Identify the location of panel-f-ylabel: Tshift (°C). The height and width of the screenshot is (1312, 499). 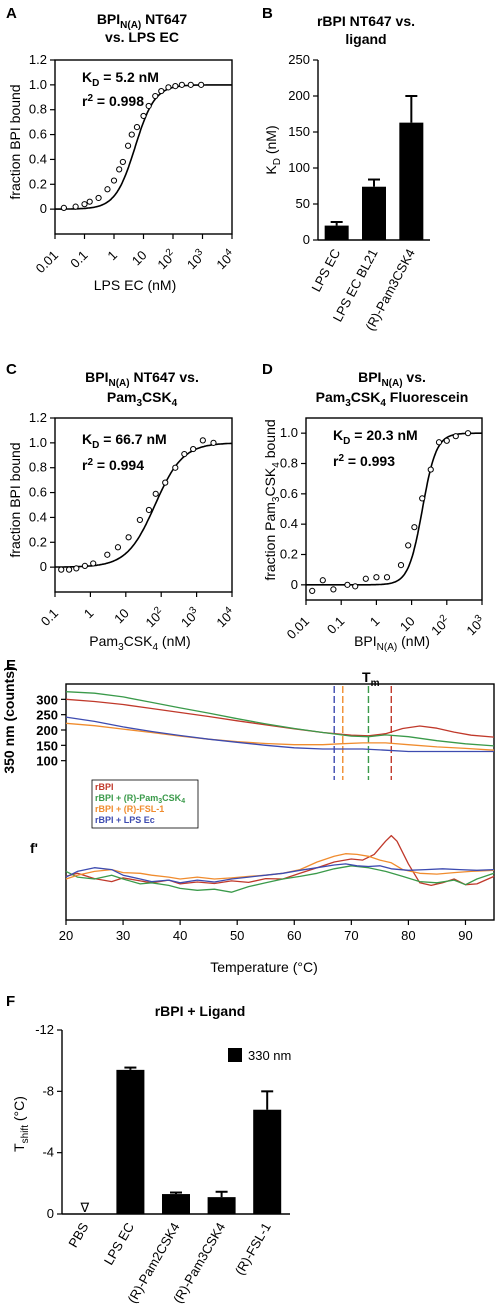
(21, 1124).